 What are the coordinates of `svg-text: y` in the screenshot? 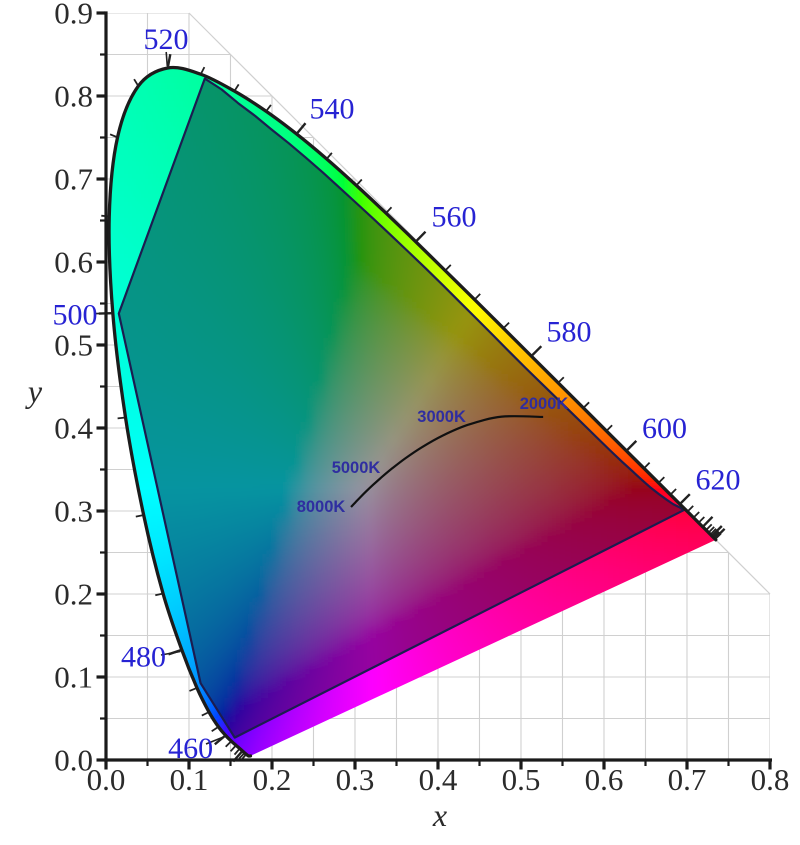 It's located at (34, 391).